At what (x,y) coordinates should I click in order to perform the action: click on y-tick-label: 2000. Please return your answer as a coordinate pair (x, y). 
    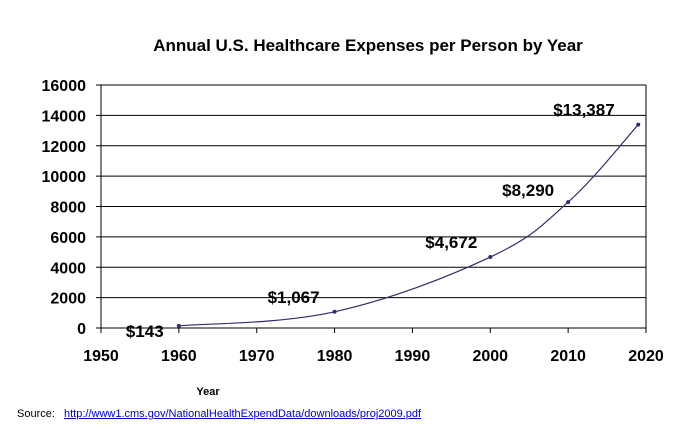
    Looking at the image, I should click on (68, 299).